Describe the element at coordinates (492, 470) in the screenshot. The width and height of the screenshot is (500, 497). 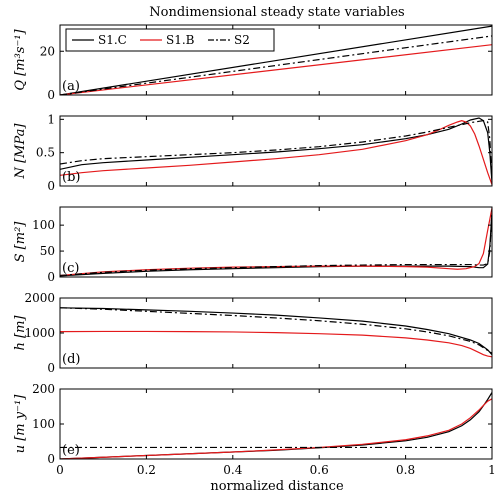
I see `x-tick-label: 1` at that location.